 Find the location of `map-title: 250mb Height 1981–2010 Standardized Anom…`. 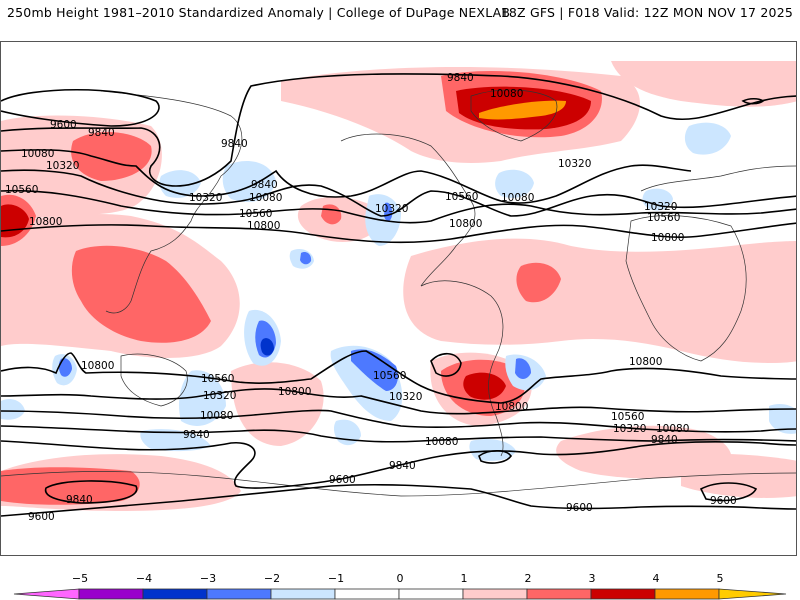

map-title: 250mb Height 1981–2010 Standardized Anom… is located at coordinates (259, 12).